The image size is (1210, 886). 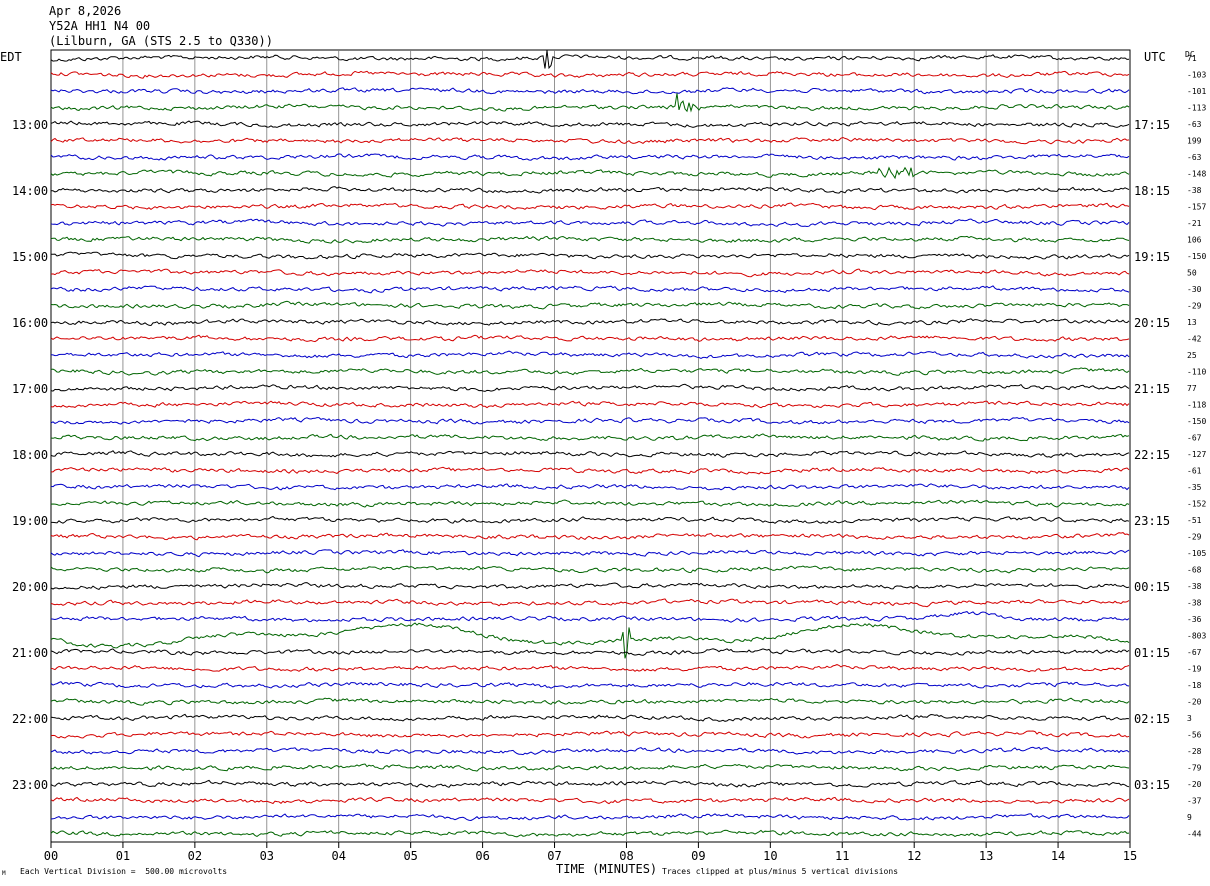 I want to click on dc-offset-label: -150, so click(x=1196, y=421).